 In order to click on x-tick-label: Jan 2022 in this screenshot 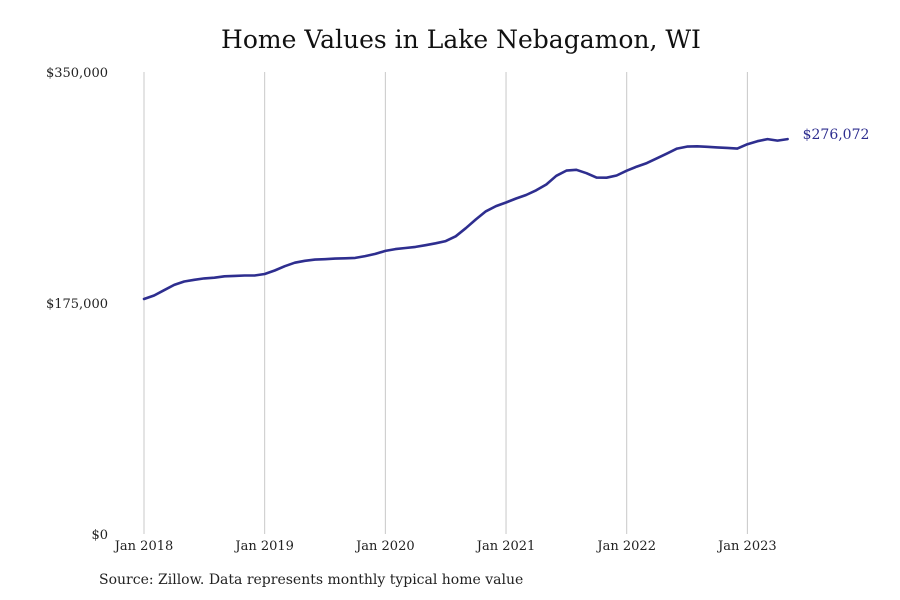, I will do `click(625, 546)`.